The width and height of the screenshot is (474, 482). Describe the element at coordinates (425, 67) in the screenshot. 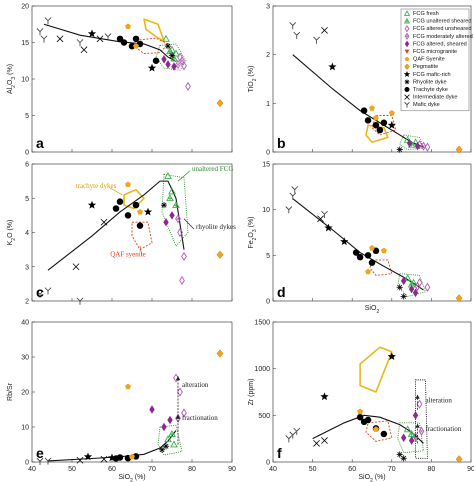

I see `legend-label: Pegmatite` at that location.